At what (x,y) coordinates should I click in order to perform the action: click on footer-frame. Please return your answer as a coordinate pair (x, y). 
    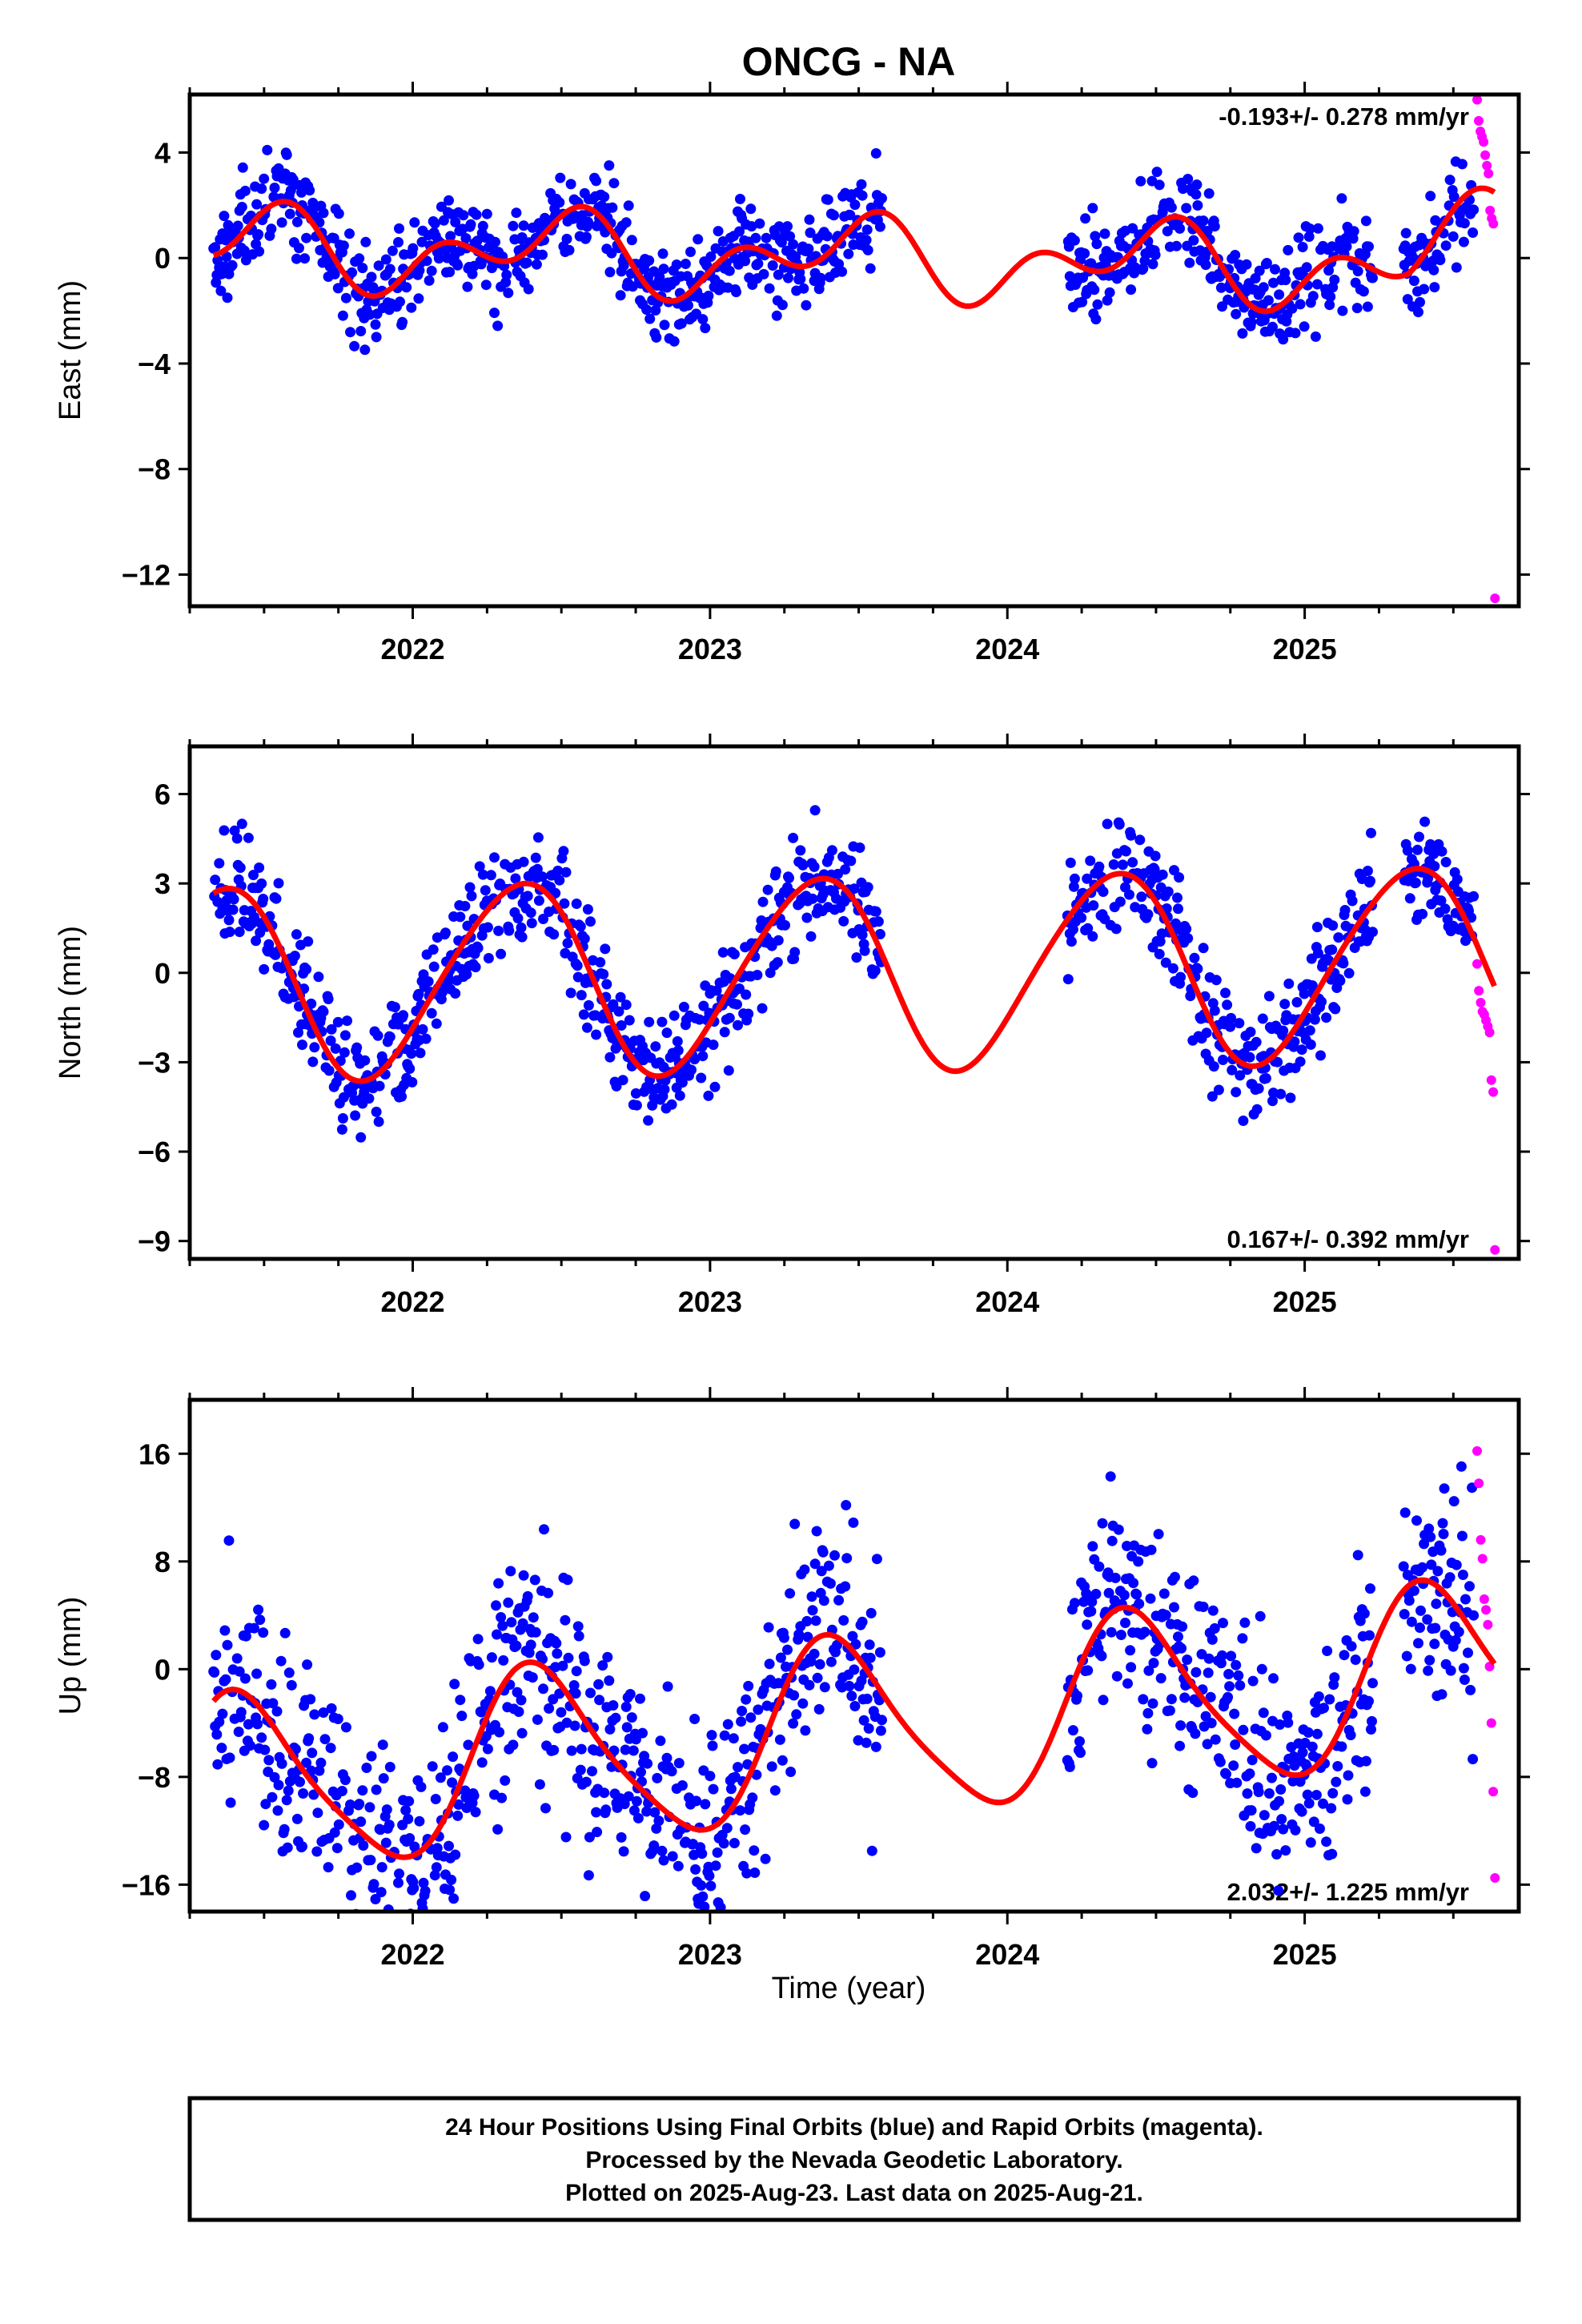
    Looking at the image, I should click on (854, 2159).